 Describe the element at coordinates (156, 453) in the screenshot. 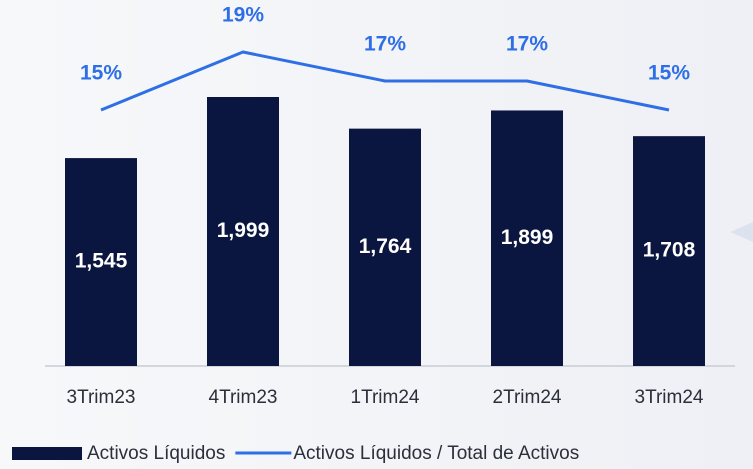

I see `legend-label: Activos Líquidos` at that location.